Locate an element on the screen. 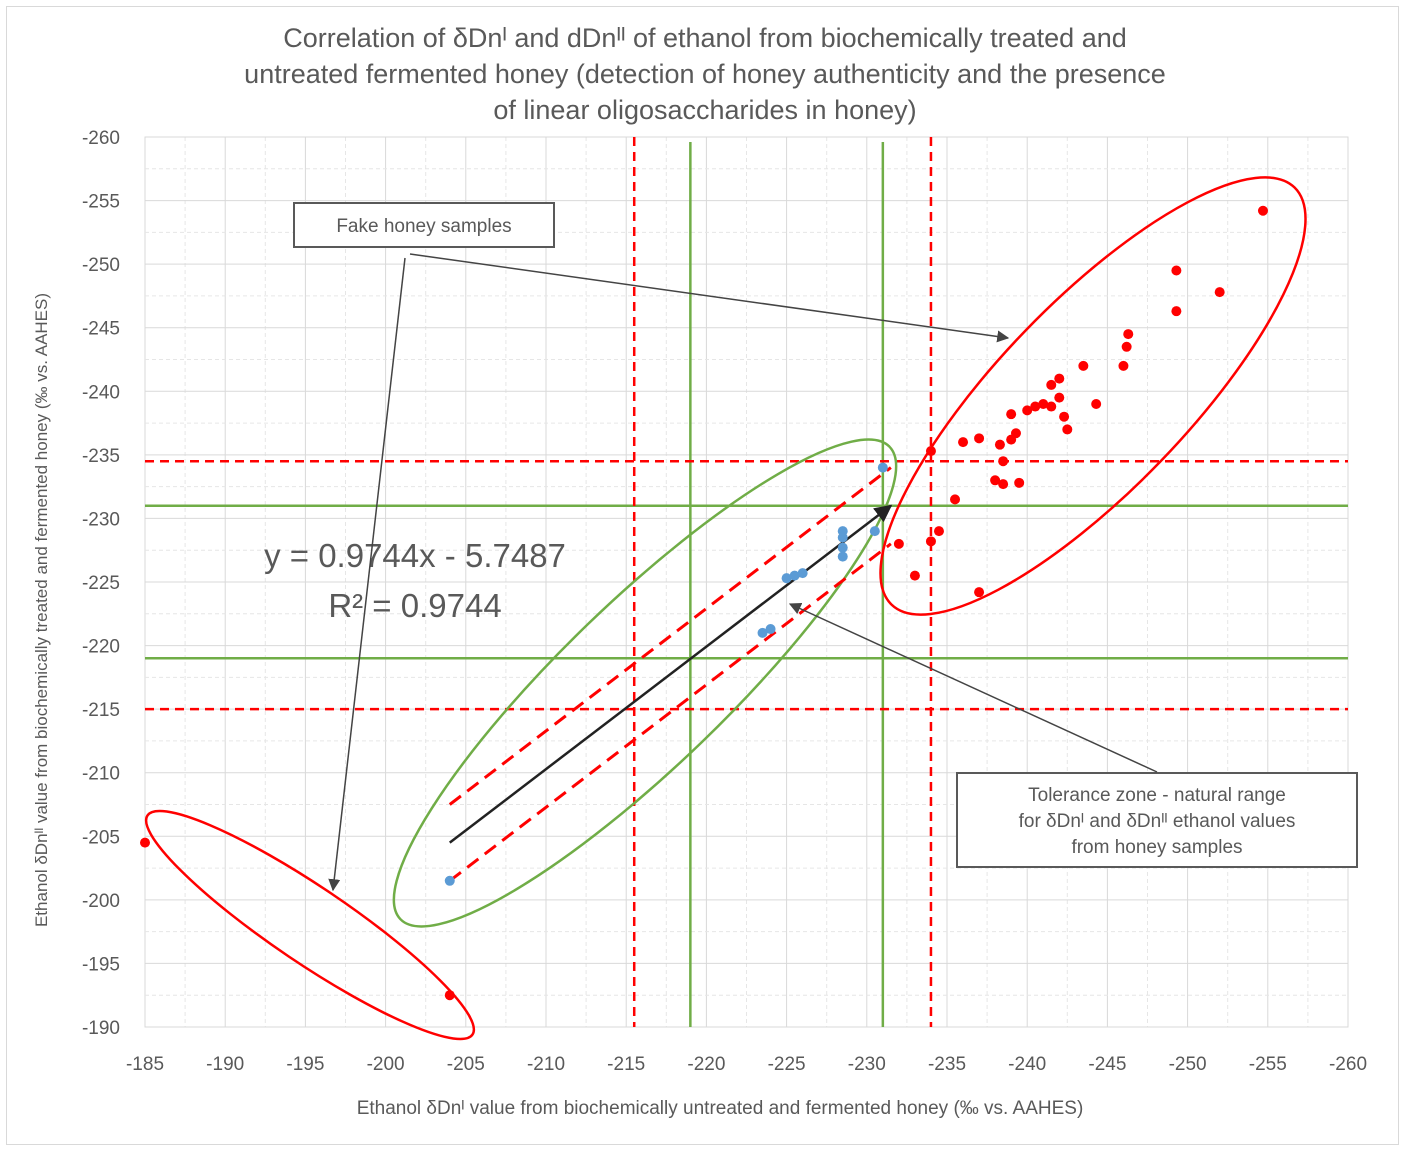 The width and height of the screenshot is (1407, 1151). y-tick-label: -230 is located at coordinates (101, 519).